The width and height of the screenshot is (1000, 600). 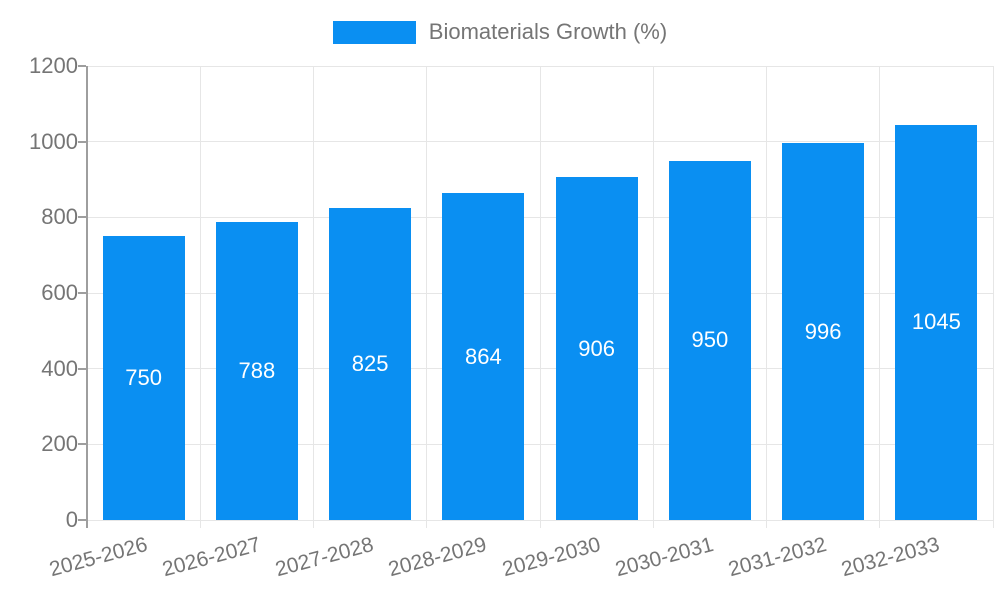 I want to click on bar-value-label: 950, so click(x=710, y=340).